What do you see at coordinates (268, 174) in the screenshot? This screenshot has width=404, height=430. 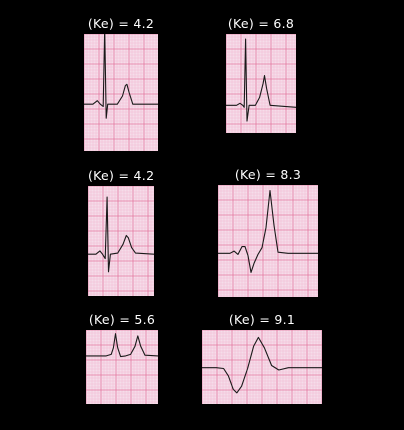 I see `potassium-label: (Ke) = 8.3` at bounding box center [268, 174].